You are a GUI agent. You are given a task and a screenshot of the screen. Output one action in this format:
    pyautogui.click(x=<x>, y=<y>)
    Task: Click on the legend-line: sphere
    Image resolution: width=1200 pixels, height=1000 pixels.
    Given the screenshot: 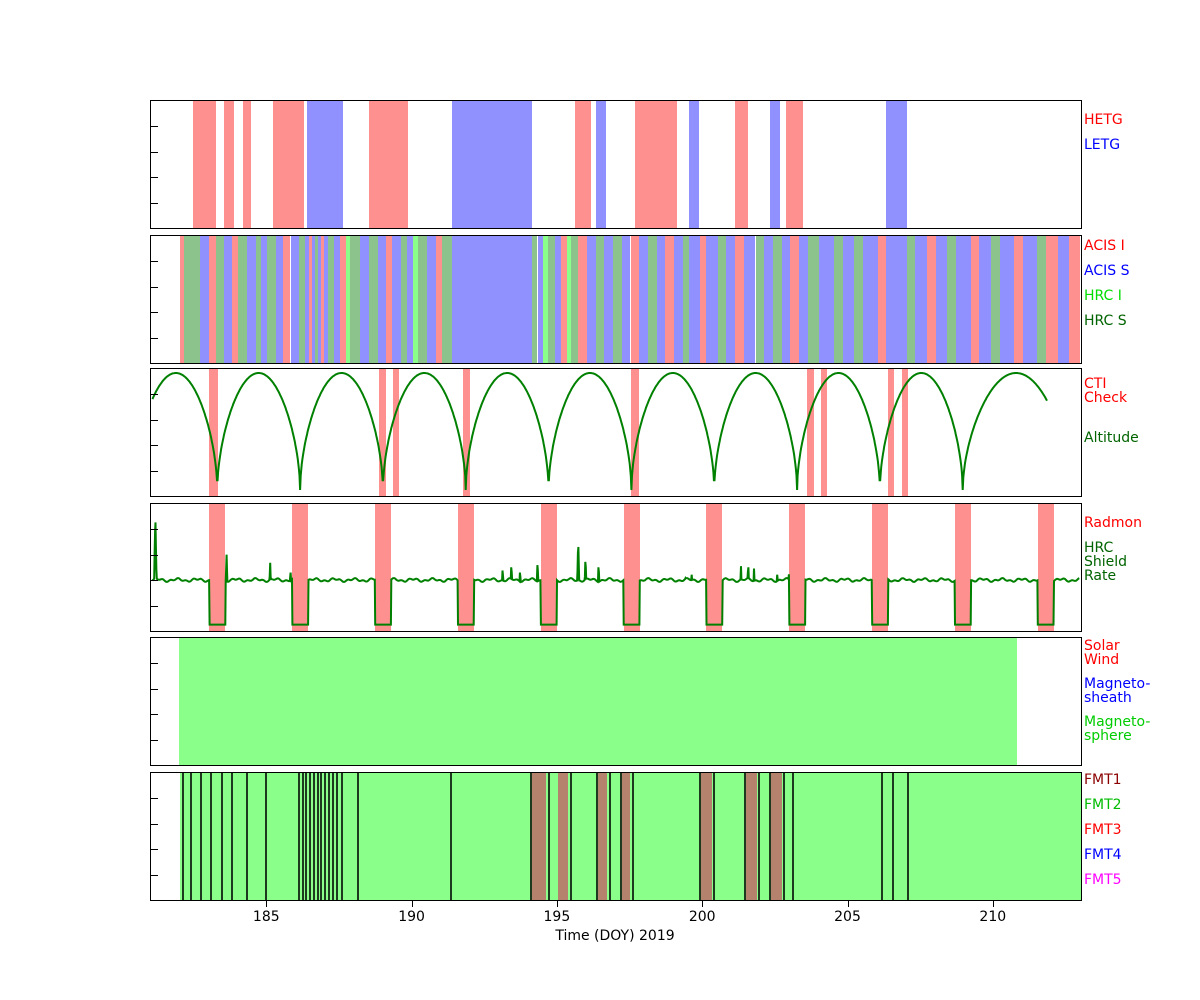 What is the action you would take?
    pyautogui.click(x=1108, y=736)
    